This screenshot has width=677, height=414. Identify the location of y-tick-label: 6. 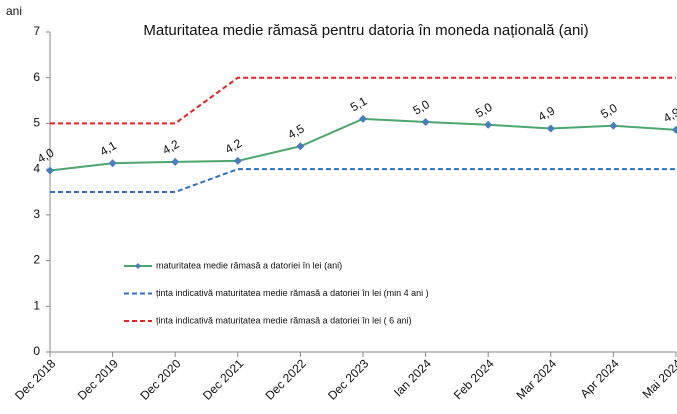
(36, 77).